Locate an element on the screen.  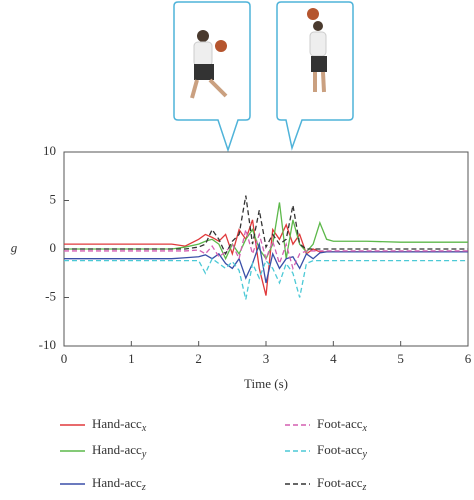
legend-label: Foot-accz is located at coordinates (341, 484).